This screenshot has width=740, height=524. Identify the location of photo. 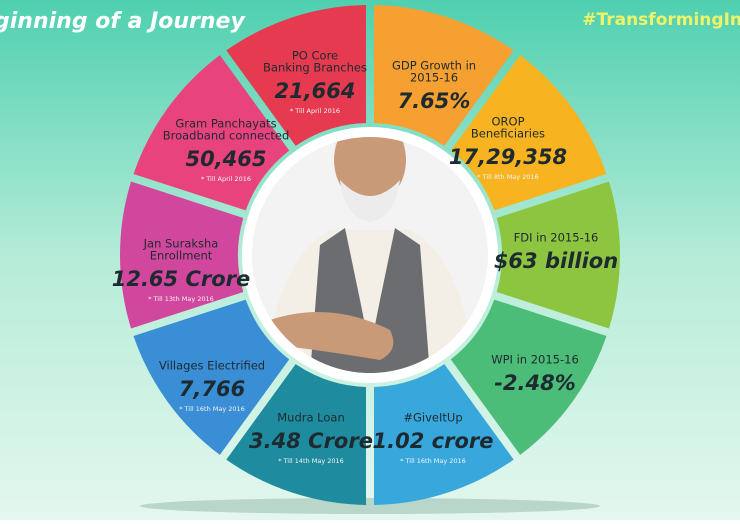
(370, 255).